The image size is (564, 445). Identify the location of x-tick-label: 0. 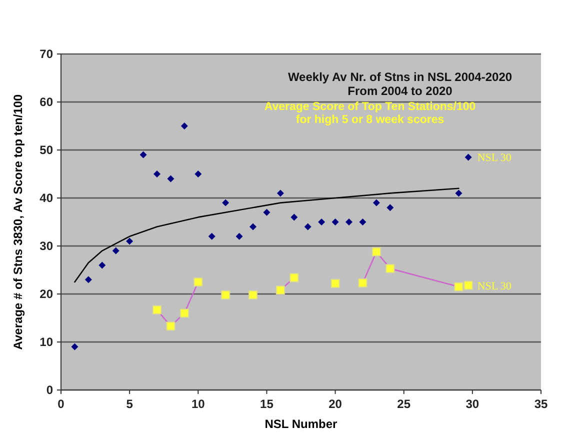
(61, 404).